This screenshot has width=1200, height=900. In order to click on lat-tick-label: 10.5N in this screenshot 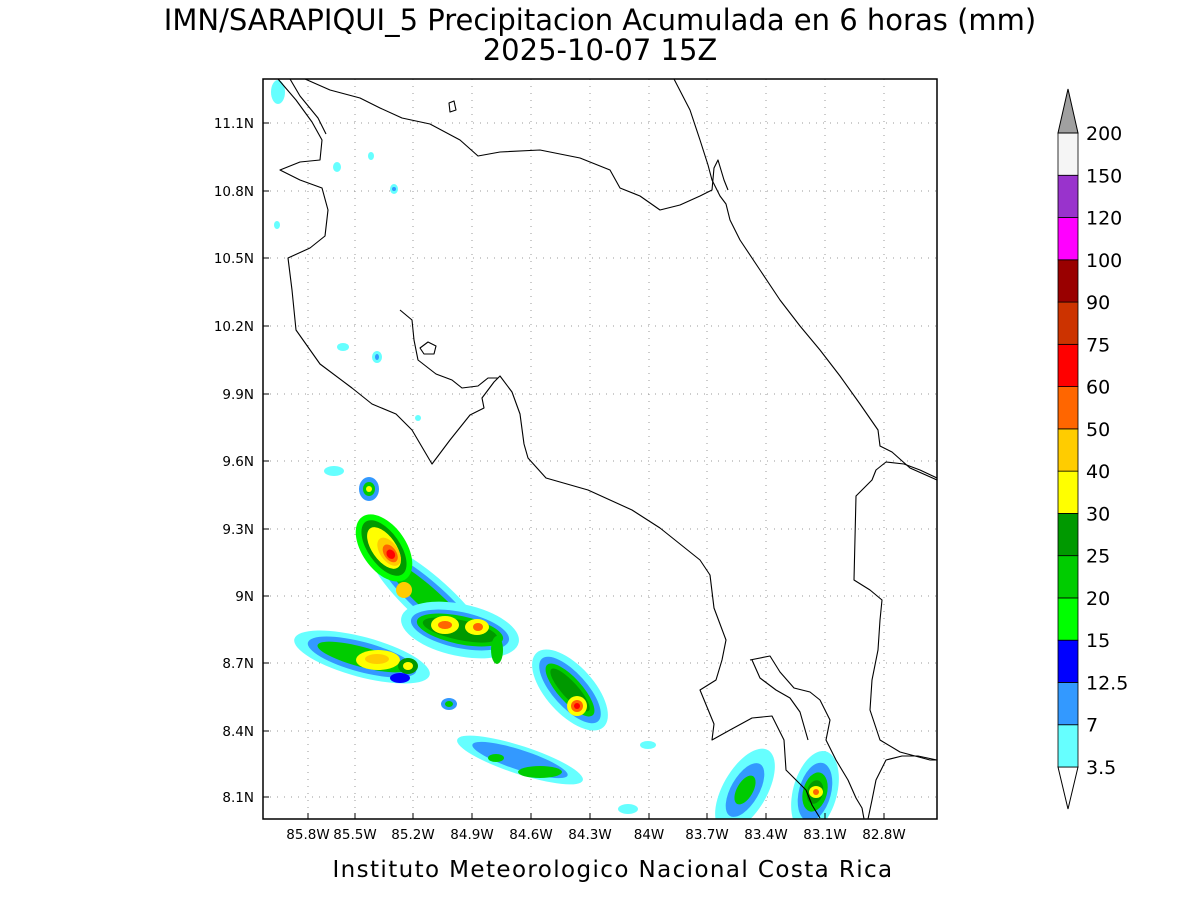, I will do `click(234, 259)`.